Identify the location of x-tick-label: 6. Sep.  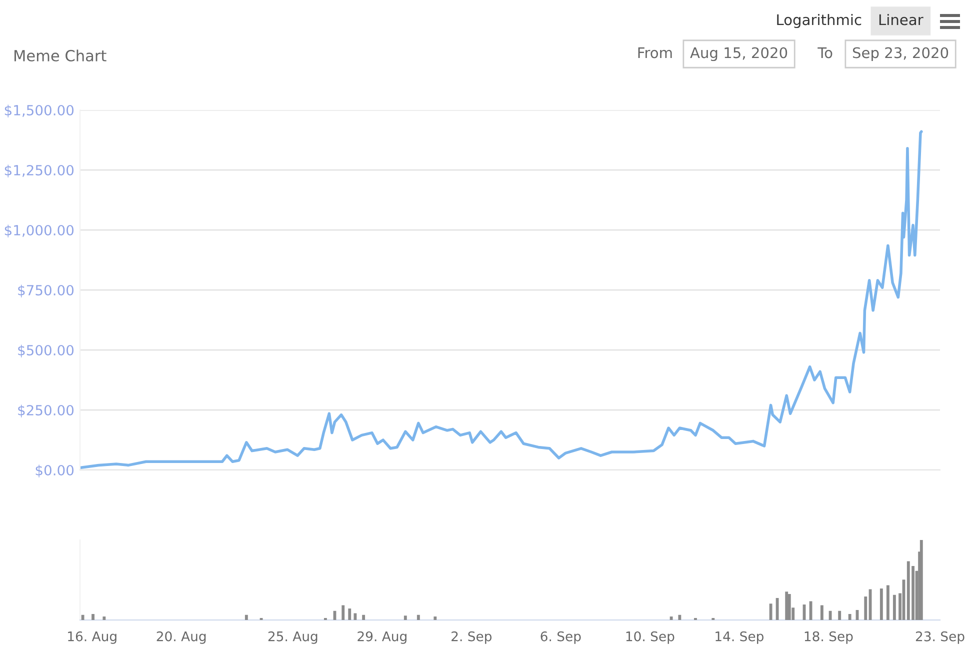
(560, 637).